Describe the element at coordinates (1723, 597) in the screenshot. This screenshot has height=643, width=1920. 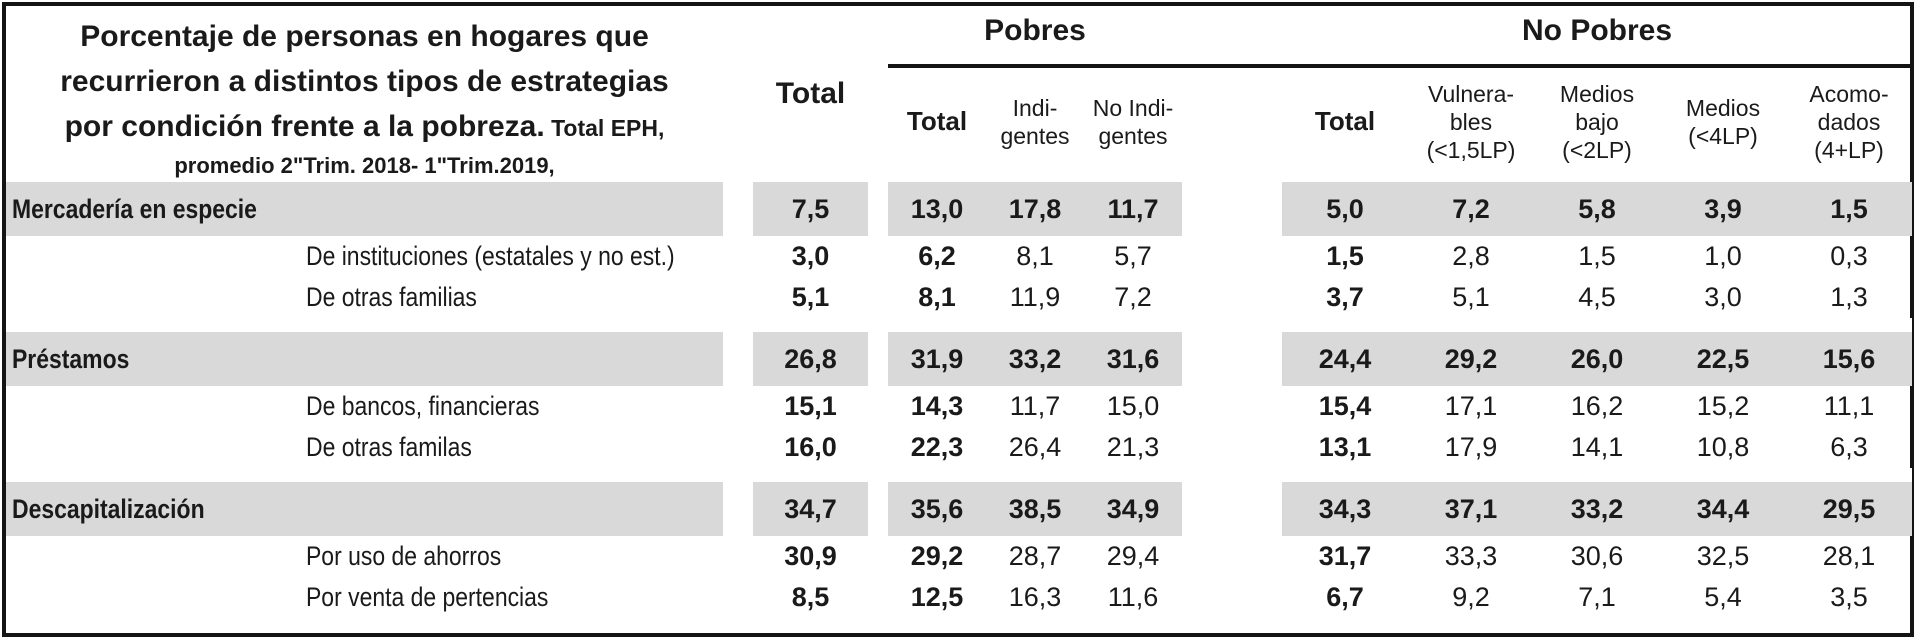
I see `value-cell: 5,4` at that location.